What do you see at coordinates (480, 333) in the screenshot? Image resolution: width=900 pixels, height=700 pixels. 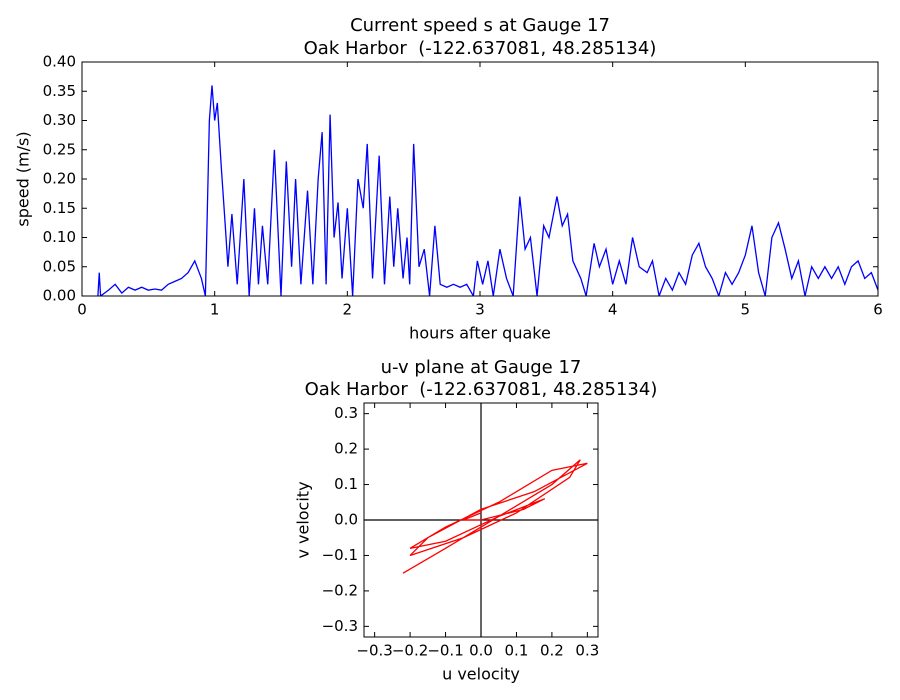 I see `x-axis-label: hours after quake` at bounding box center [480, 333].